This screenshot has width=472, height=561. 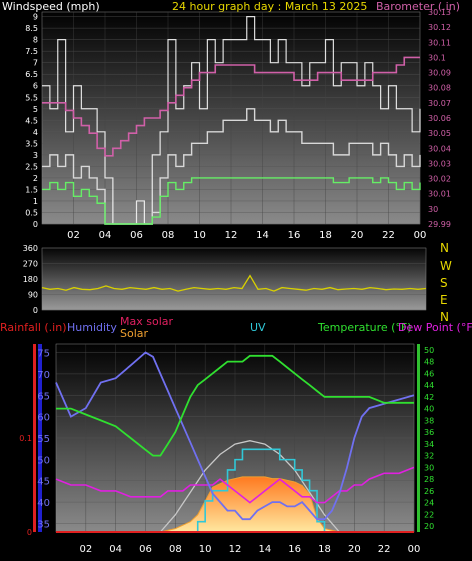 What do you see at coordinates (30, 248) in the screenshot?
I see `dir-y-tick-label: 360` at bounding box center [30, 248].